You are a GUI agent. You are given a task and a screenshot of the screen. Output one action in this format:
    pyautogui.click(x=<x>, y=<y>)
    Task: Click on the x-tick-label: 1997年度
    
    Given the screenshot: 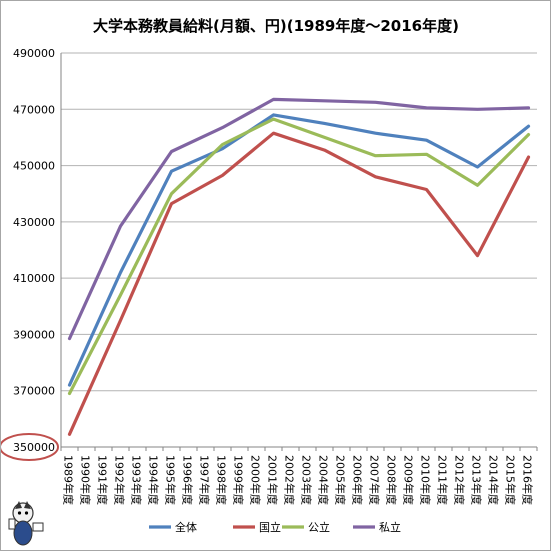 What is the action you would take?
    pyautogui.click(x=205, y=480)
    